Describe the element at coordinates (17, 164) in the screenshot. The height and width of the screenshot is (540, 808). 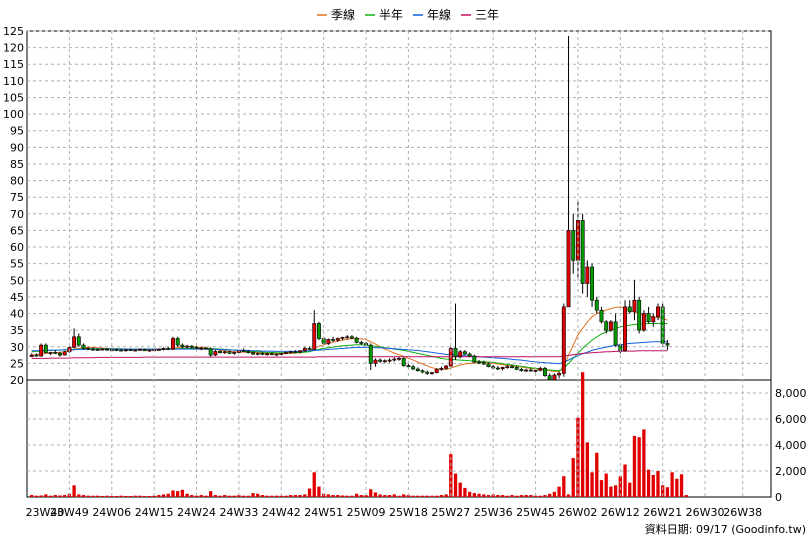
I see `price-tick-label: 85` at that location.